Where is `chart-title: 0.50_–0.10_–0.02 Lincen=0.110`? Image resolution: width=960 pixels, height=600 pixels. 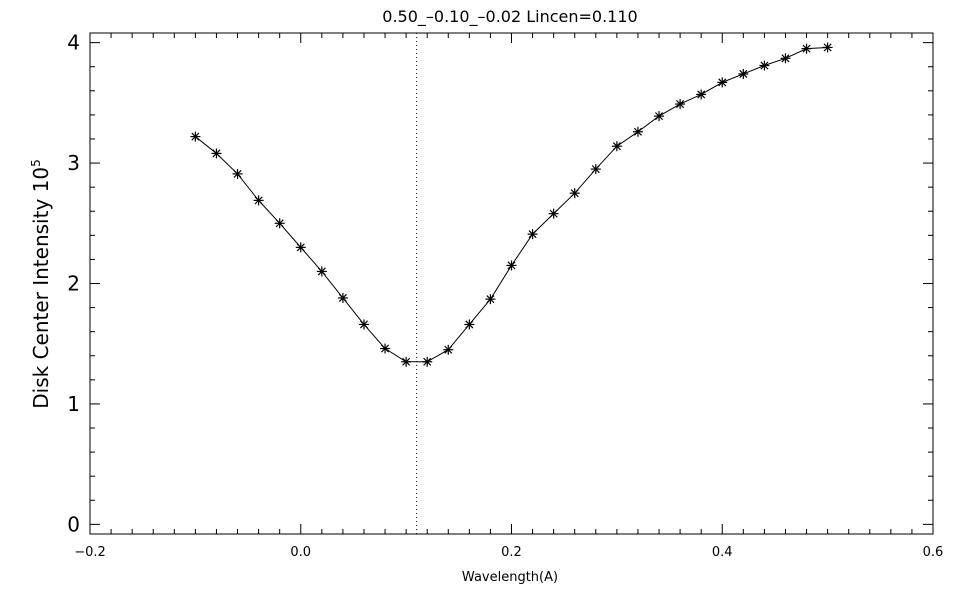
chart-title: 0.50_–0.10_–0.02 Lincen=0.110 is located at coordinates (509, 17).